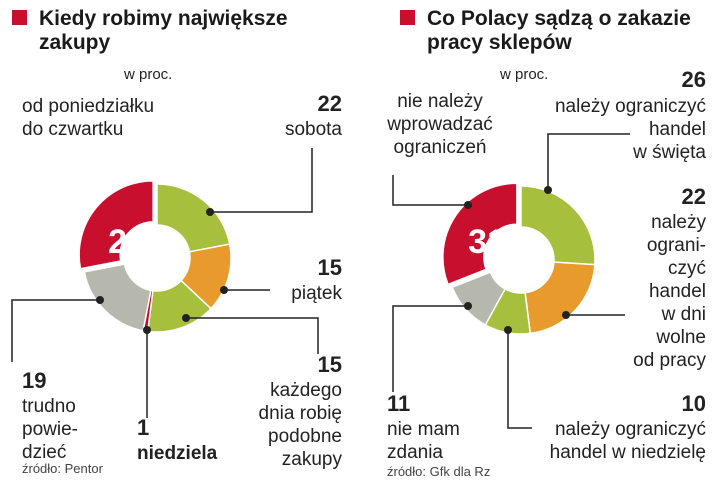  I want to click on right-label-dni-line-2: ograni-, so click(676, 245).